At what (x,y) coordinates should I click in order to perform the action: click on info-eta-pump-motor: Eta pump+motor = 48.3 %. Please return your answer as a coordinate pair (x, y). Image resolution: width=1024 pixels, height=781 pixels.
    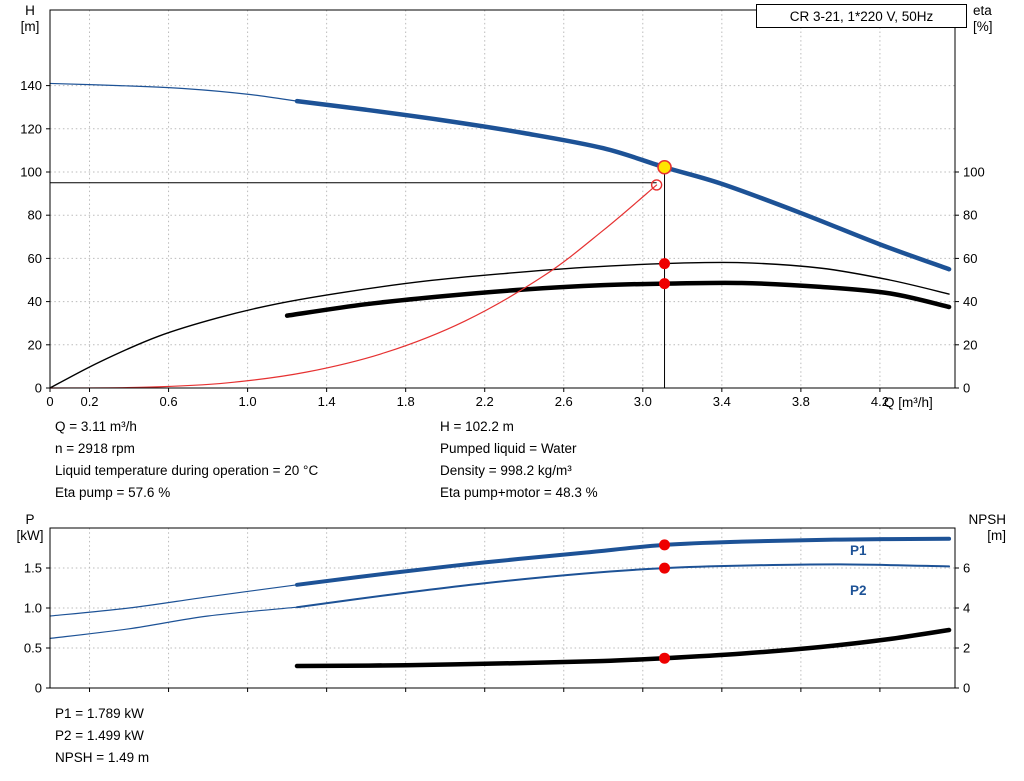
    Looking at the image, I should click on (519, 492).